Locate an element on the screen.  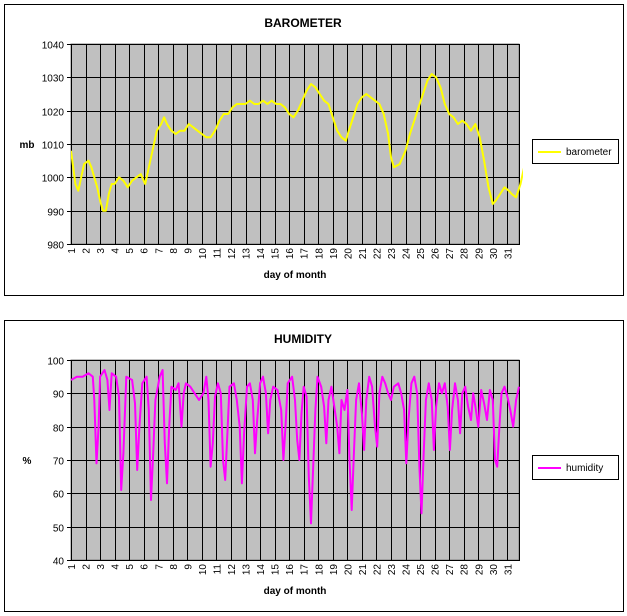
humidity-xtick-label: 18 is located at coordinates (319, 570).